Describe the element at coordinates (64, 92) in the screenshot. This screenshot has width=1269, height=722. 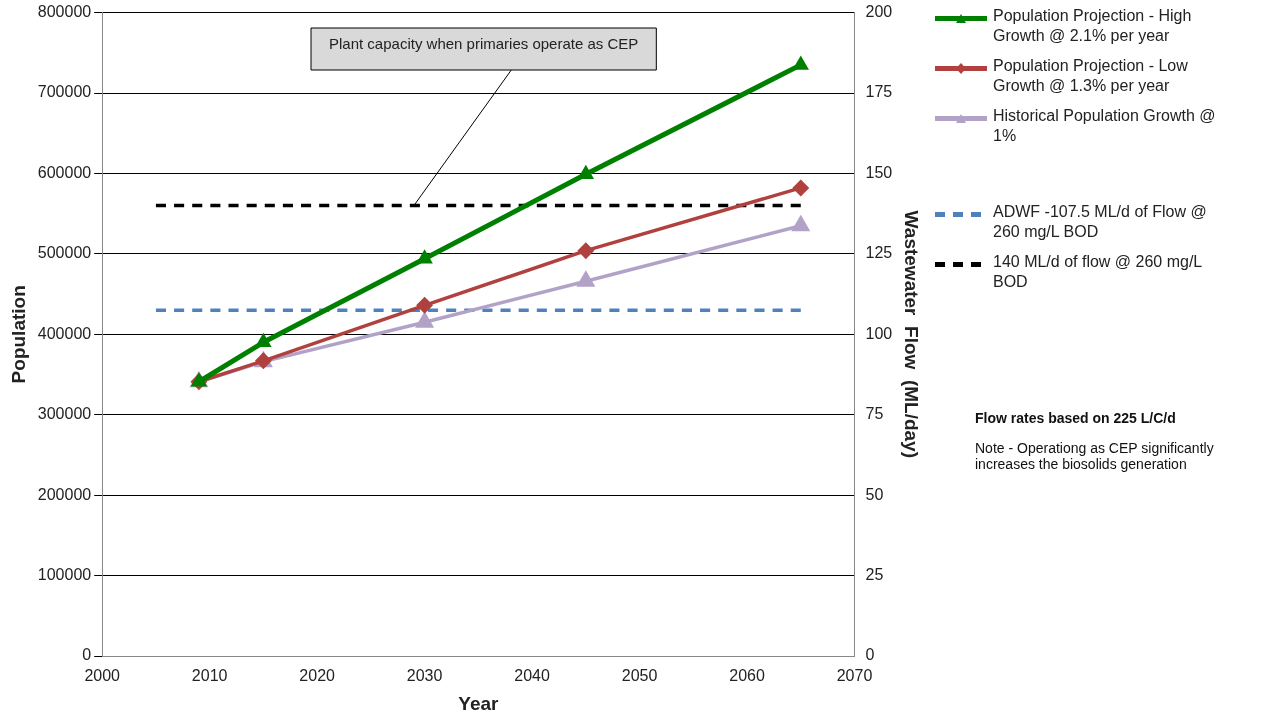
I see `y-tick-label: 700000` at that location.